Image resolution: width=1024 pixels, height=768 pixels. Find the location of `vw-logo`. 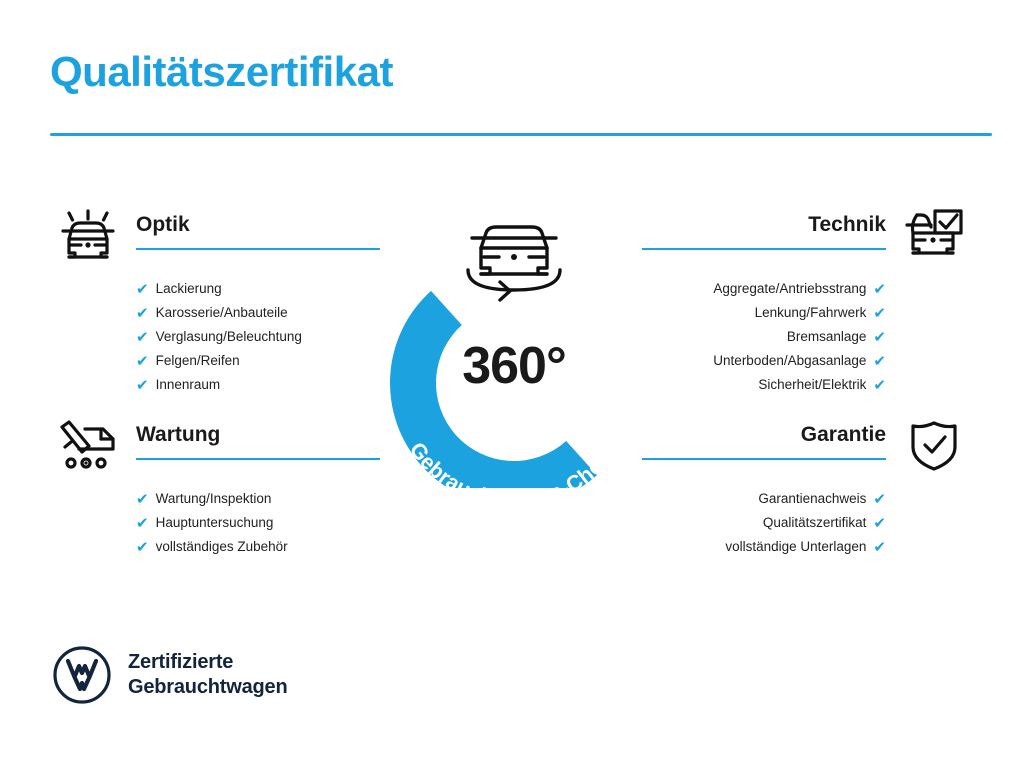

vw-logo is located at coordinates (82, 675).